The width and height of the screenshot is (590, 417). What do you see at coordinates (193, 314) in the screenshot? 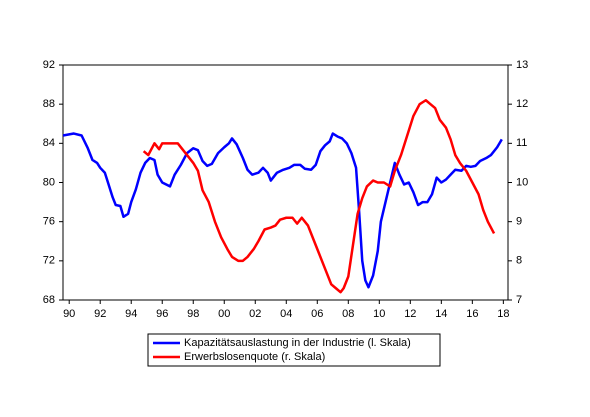
I see `x-tick-label: 98` at bounding box center [193, 314].